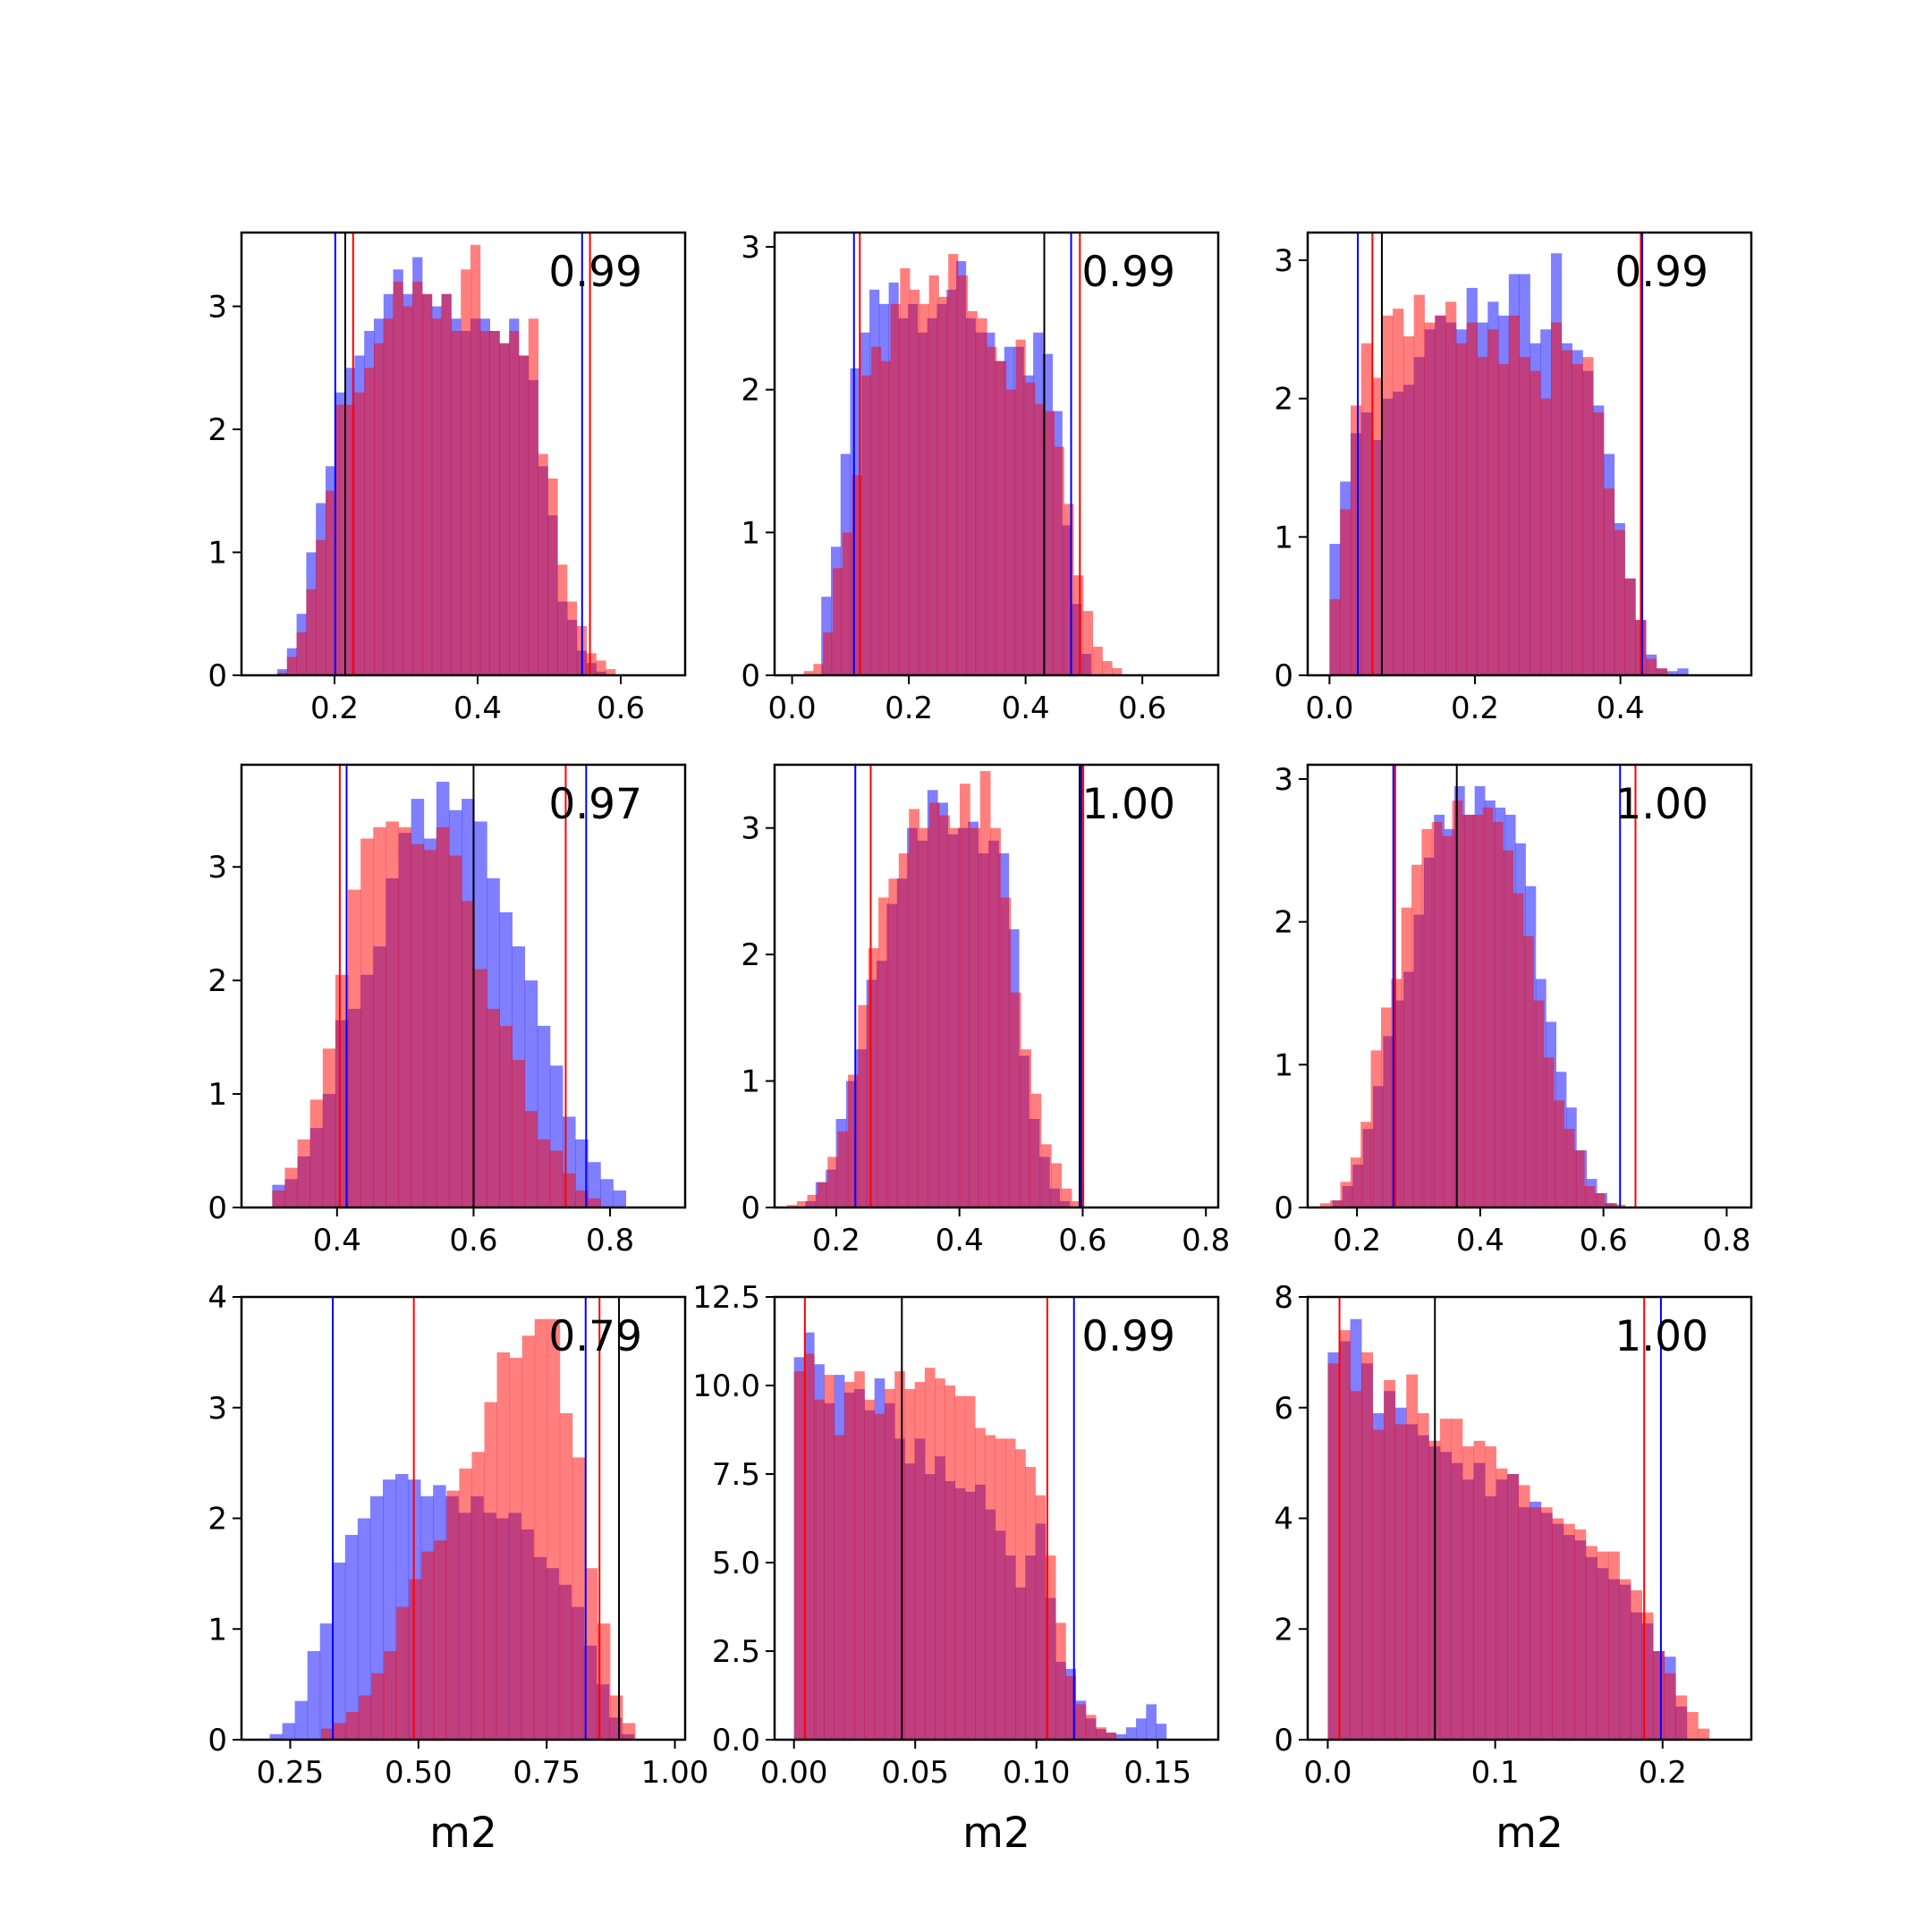 The height and width of the screenshot is (1932, 1932). I want to click on y-tick-label: 0.0, so click(736, 1740).